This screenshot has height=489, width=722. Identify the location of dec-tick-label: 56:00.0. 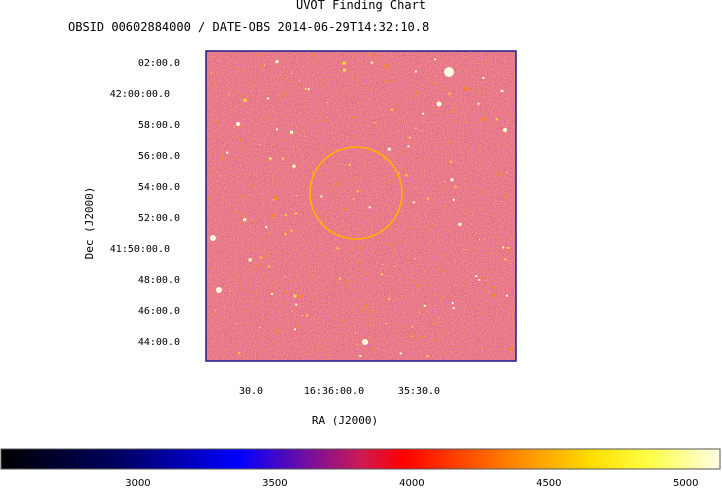
(159, 156).